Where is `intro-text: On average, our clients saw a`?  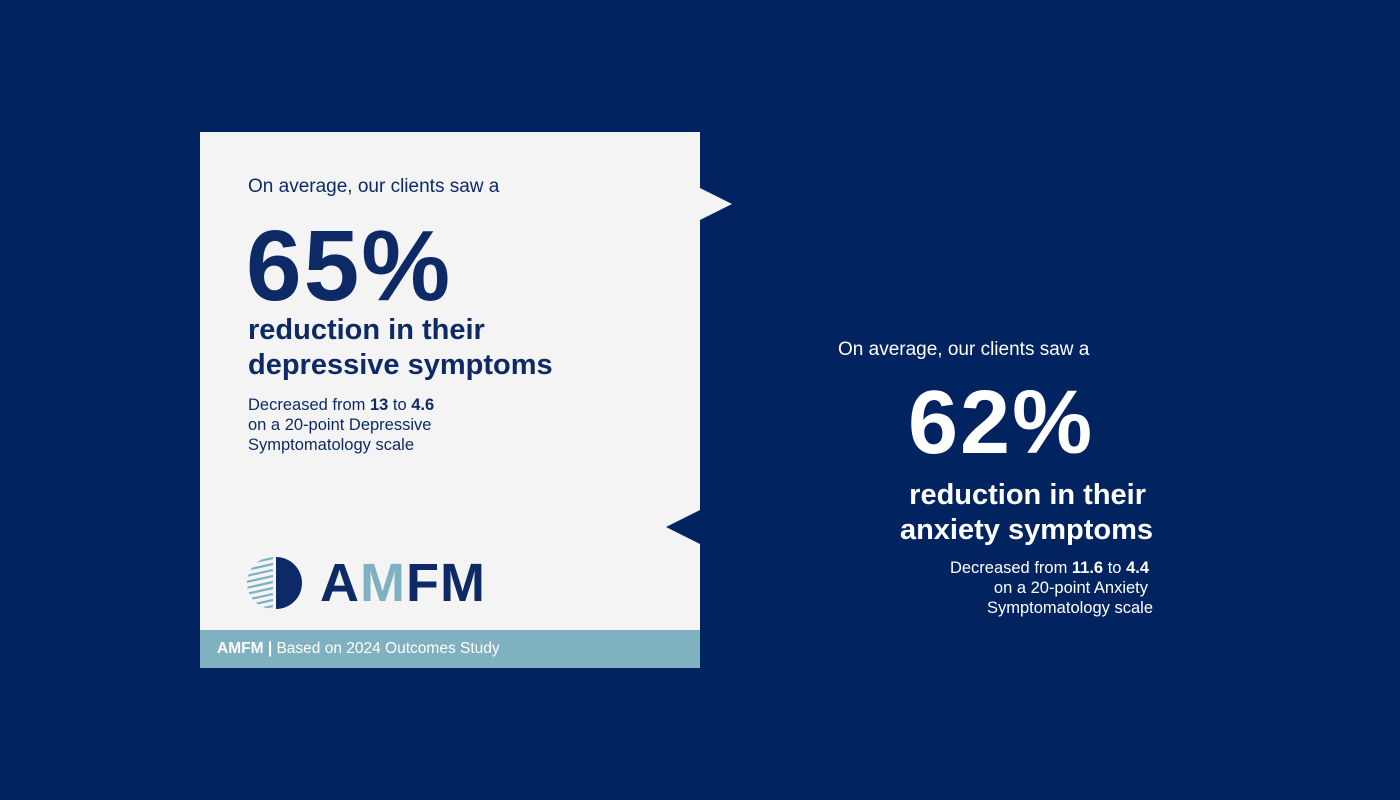
intro-text: On average, our clients saw a is located at coordinates (374, 186).